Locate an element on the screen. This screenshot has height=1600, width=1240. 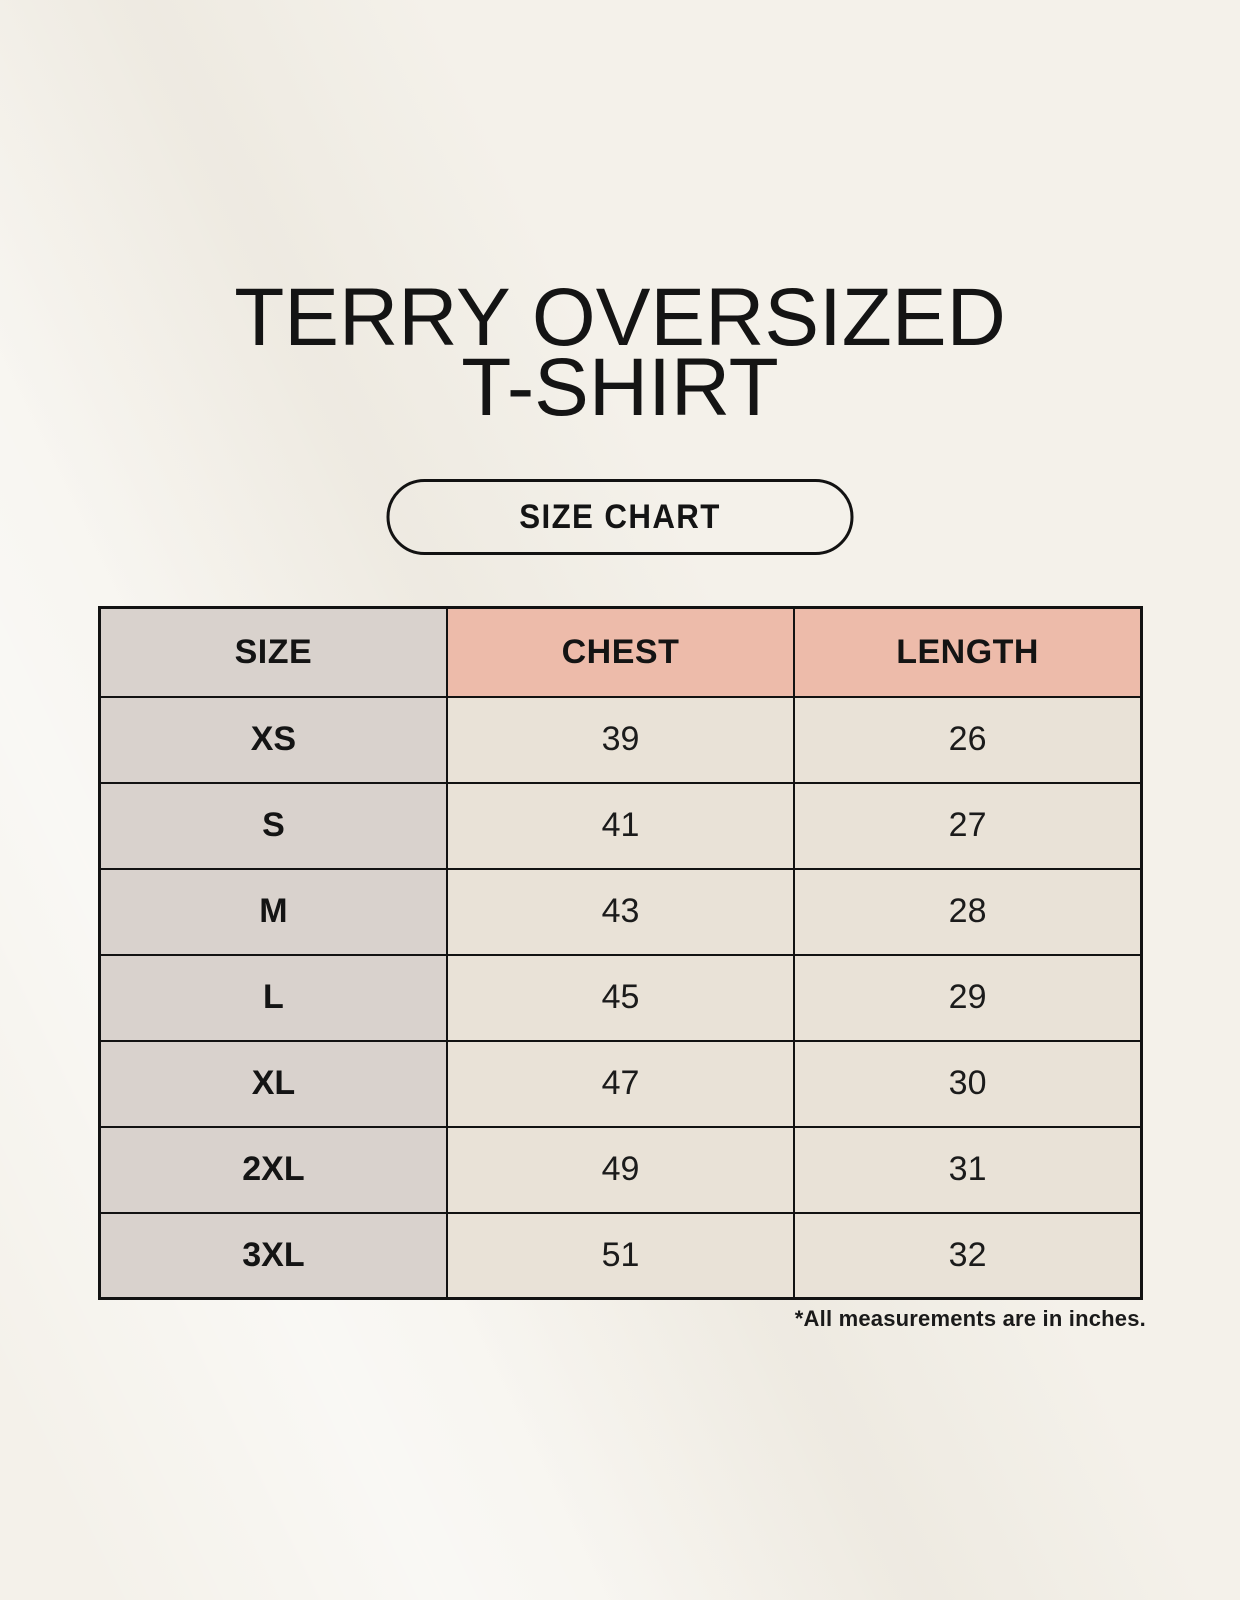
size-chart-button-label: SIZE CHART is located at coordinates (620, 516).